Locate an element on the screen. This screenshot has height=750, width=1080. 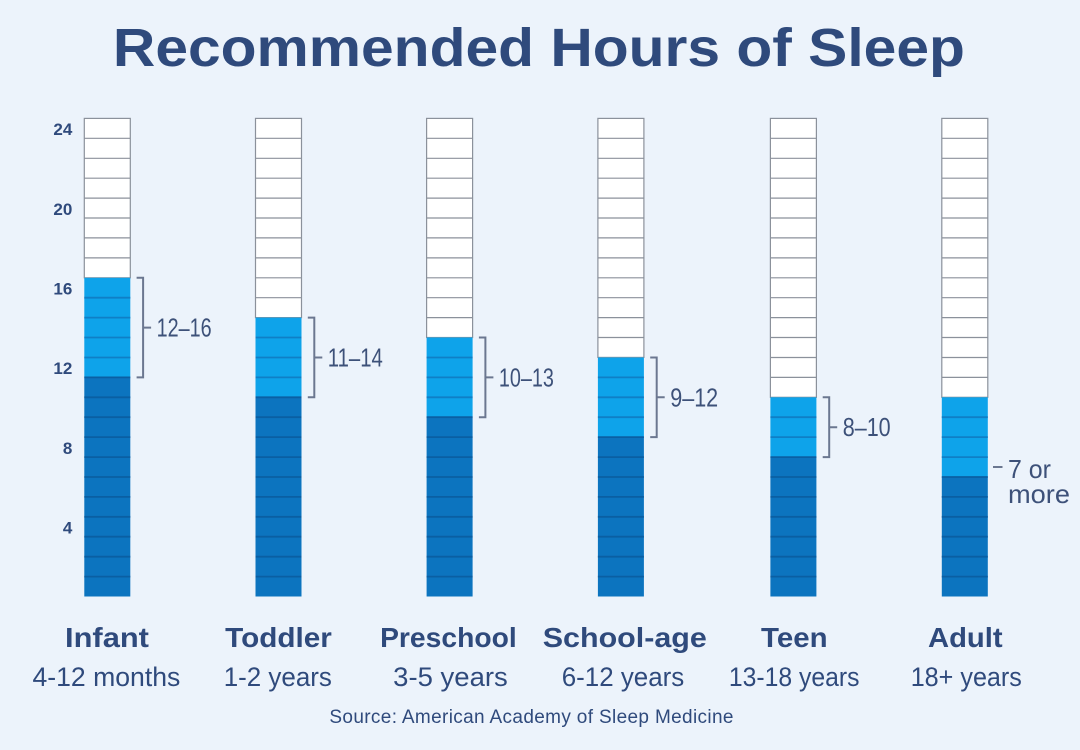
svg-text: 7 or is located at coordinates (1029, 469).